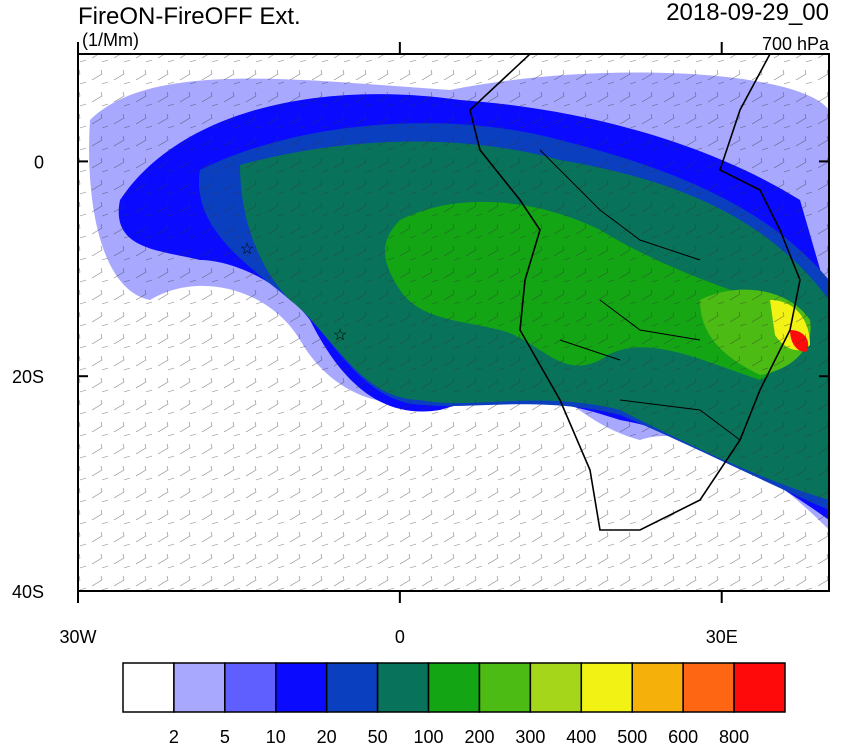 The image size is (850, 752). Describe the element at coordinates (110, 40) in the screenshot. I see `units: (1/Mm)` at that location.